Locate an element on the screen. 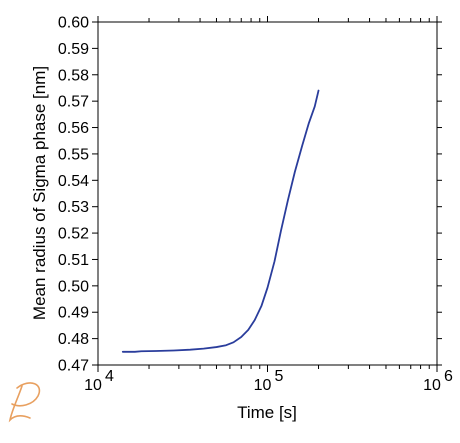 The image size is (460, 443). y-tick-label: 0.56 is located at coordinates (73, 128).